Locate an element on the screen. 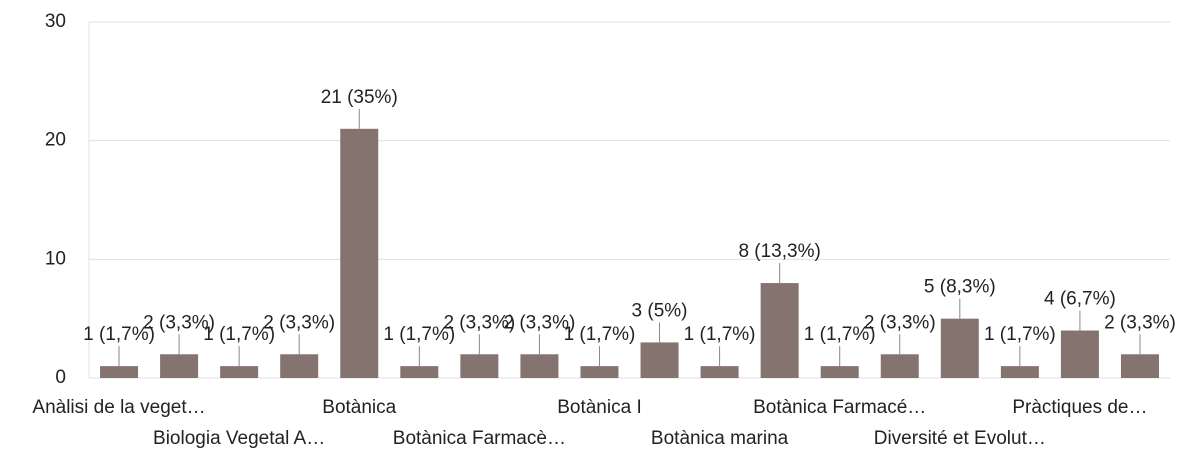 The image size is (1187, 453). value-label: 21 (35%) is located at coordinates (359, 97).